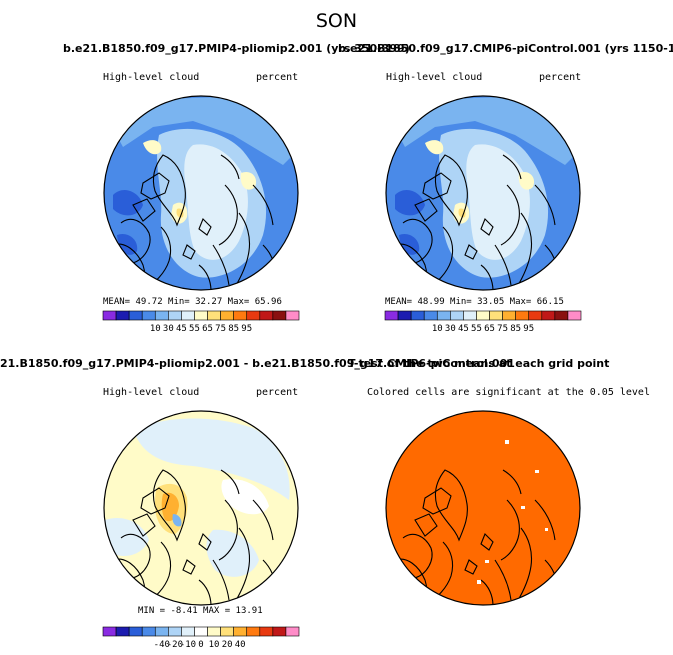 This screenshot has width=673, height=655. I want to click on panel2-variable-label: High-level cloud, so click(434, 77).